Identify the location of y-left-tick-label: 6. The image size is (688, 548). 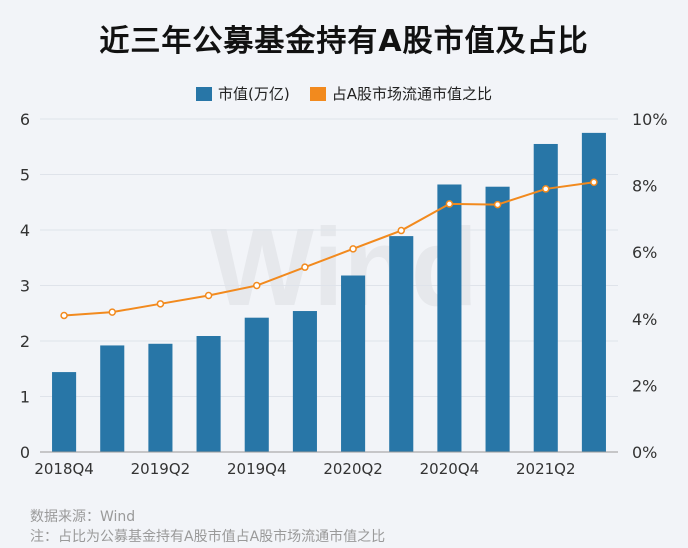
(25, 119).